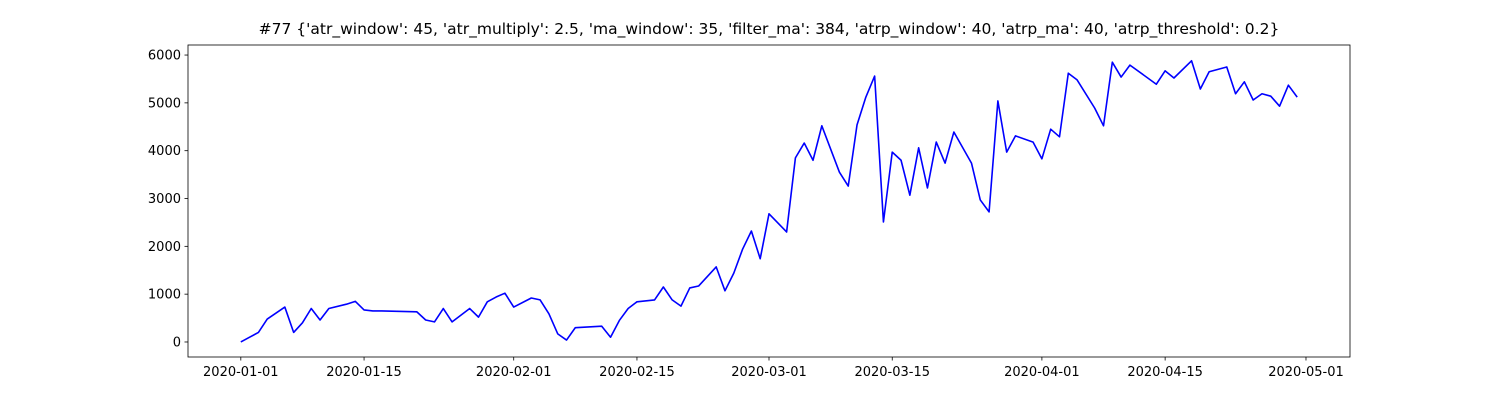  I want to click on x-tick-label: 2020-02-15, so click(637, 372).